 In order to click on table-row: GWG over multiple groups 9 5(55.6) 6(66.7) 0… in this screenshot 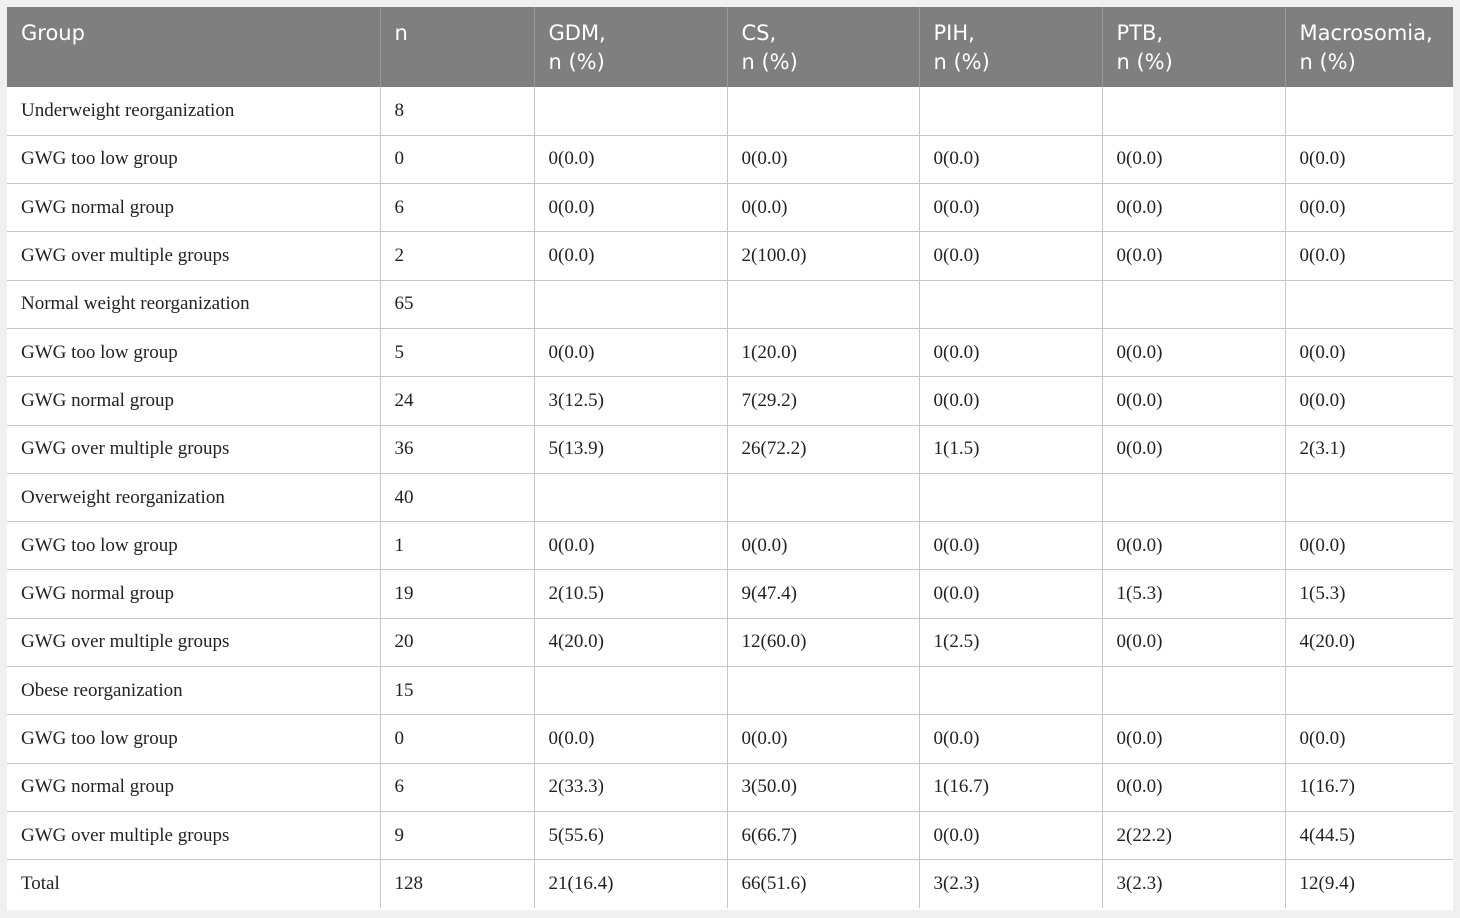, I will do `click(730, 836)`.